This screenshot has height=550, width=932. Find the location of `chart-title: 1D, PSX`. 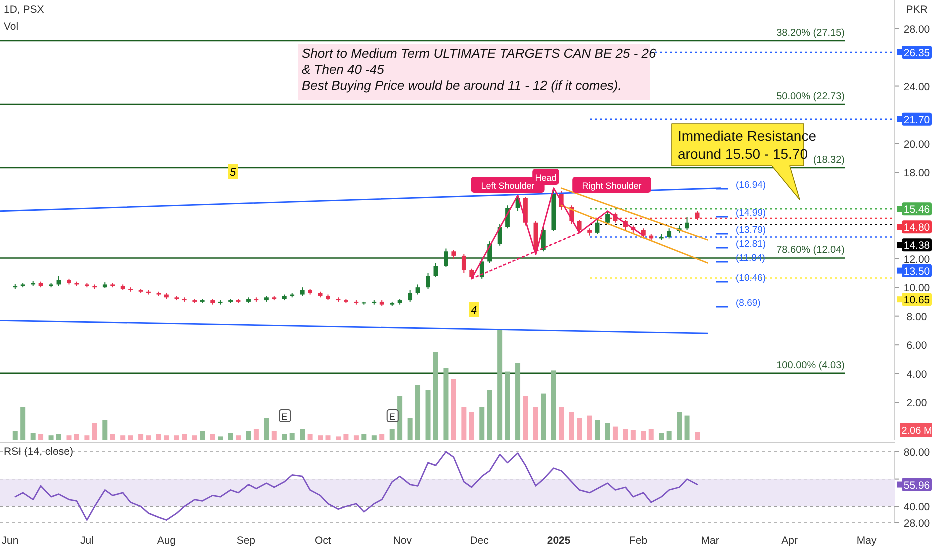

chart-title: 1D, PSX is located at coordinates (24, 10).